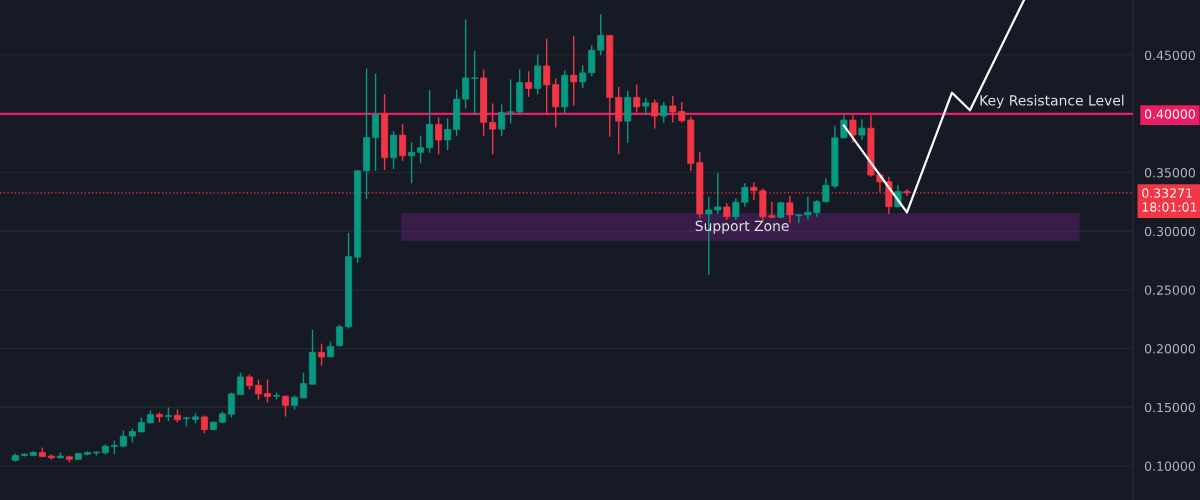 The image size is (1200, 500). I want to click on y-tick-label: 0.25000, so click(1169, 290).